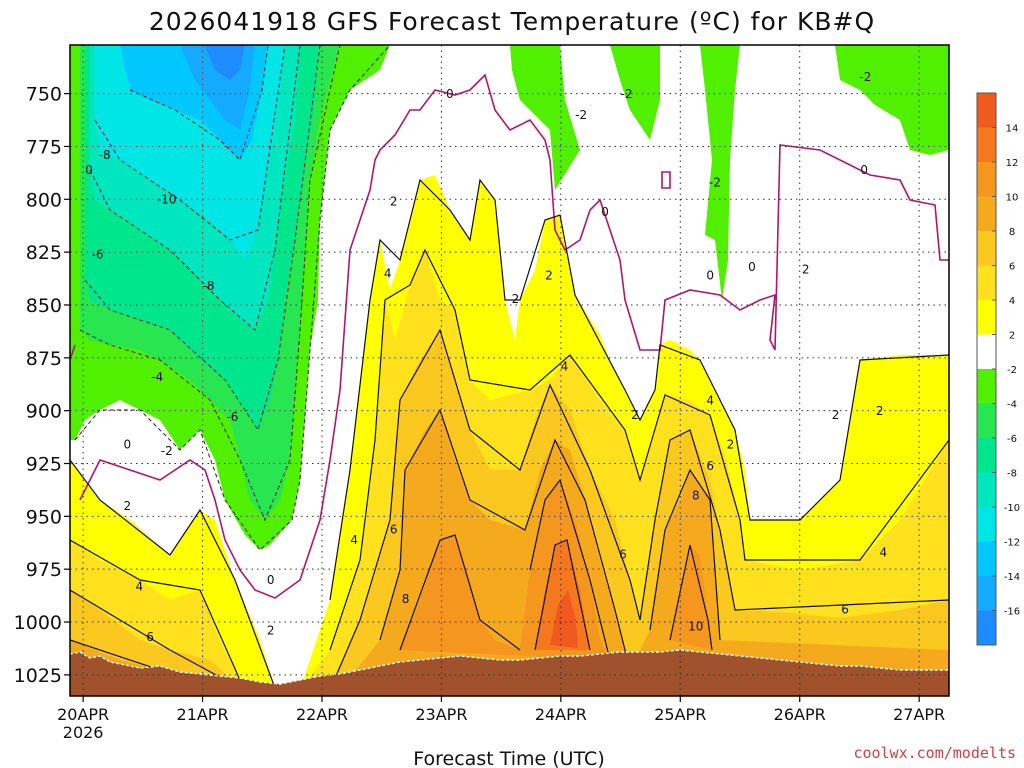 The height and width of the screenshot is (768, 1024). I want to click on terrain-ground, so click(509, 673).